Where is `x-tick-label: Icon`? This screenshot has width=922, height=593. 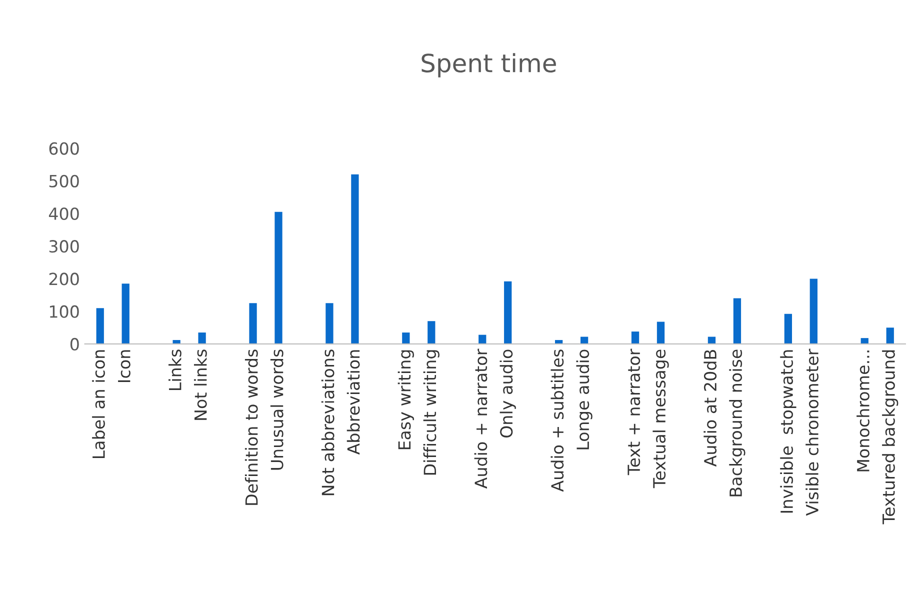 x-tick-label: Icon is located at coordinates (124, 366).